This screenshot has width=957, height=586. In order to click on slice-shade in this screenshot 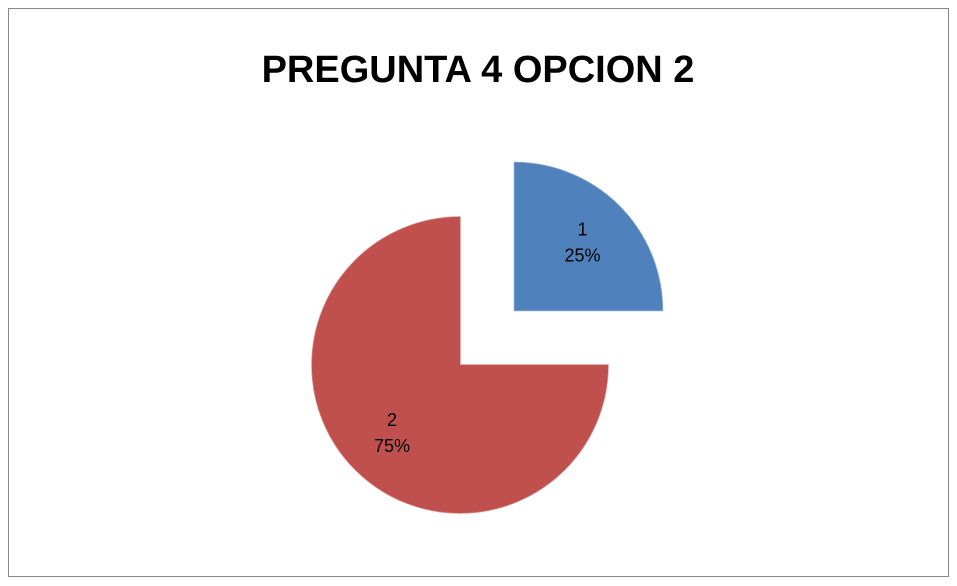, I will do `click(588, 236)`.